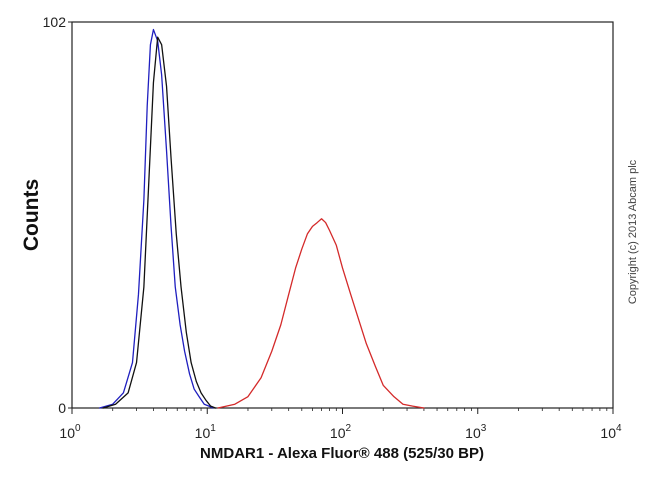 This screenshot has width=650, height=486. Describe the element at coordinates (55, 22) in the screenshot. I see `y-tick-label: 102` at that location.